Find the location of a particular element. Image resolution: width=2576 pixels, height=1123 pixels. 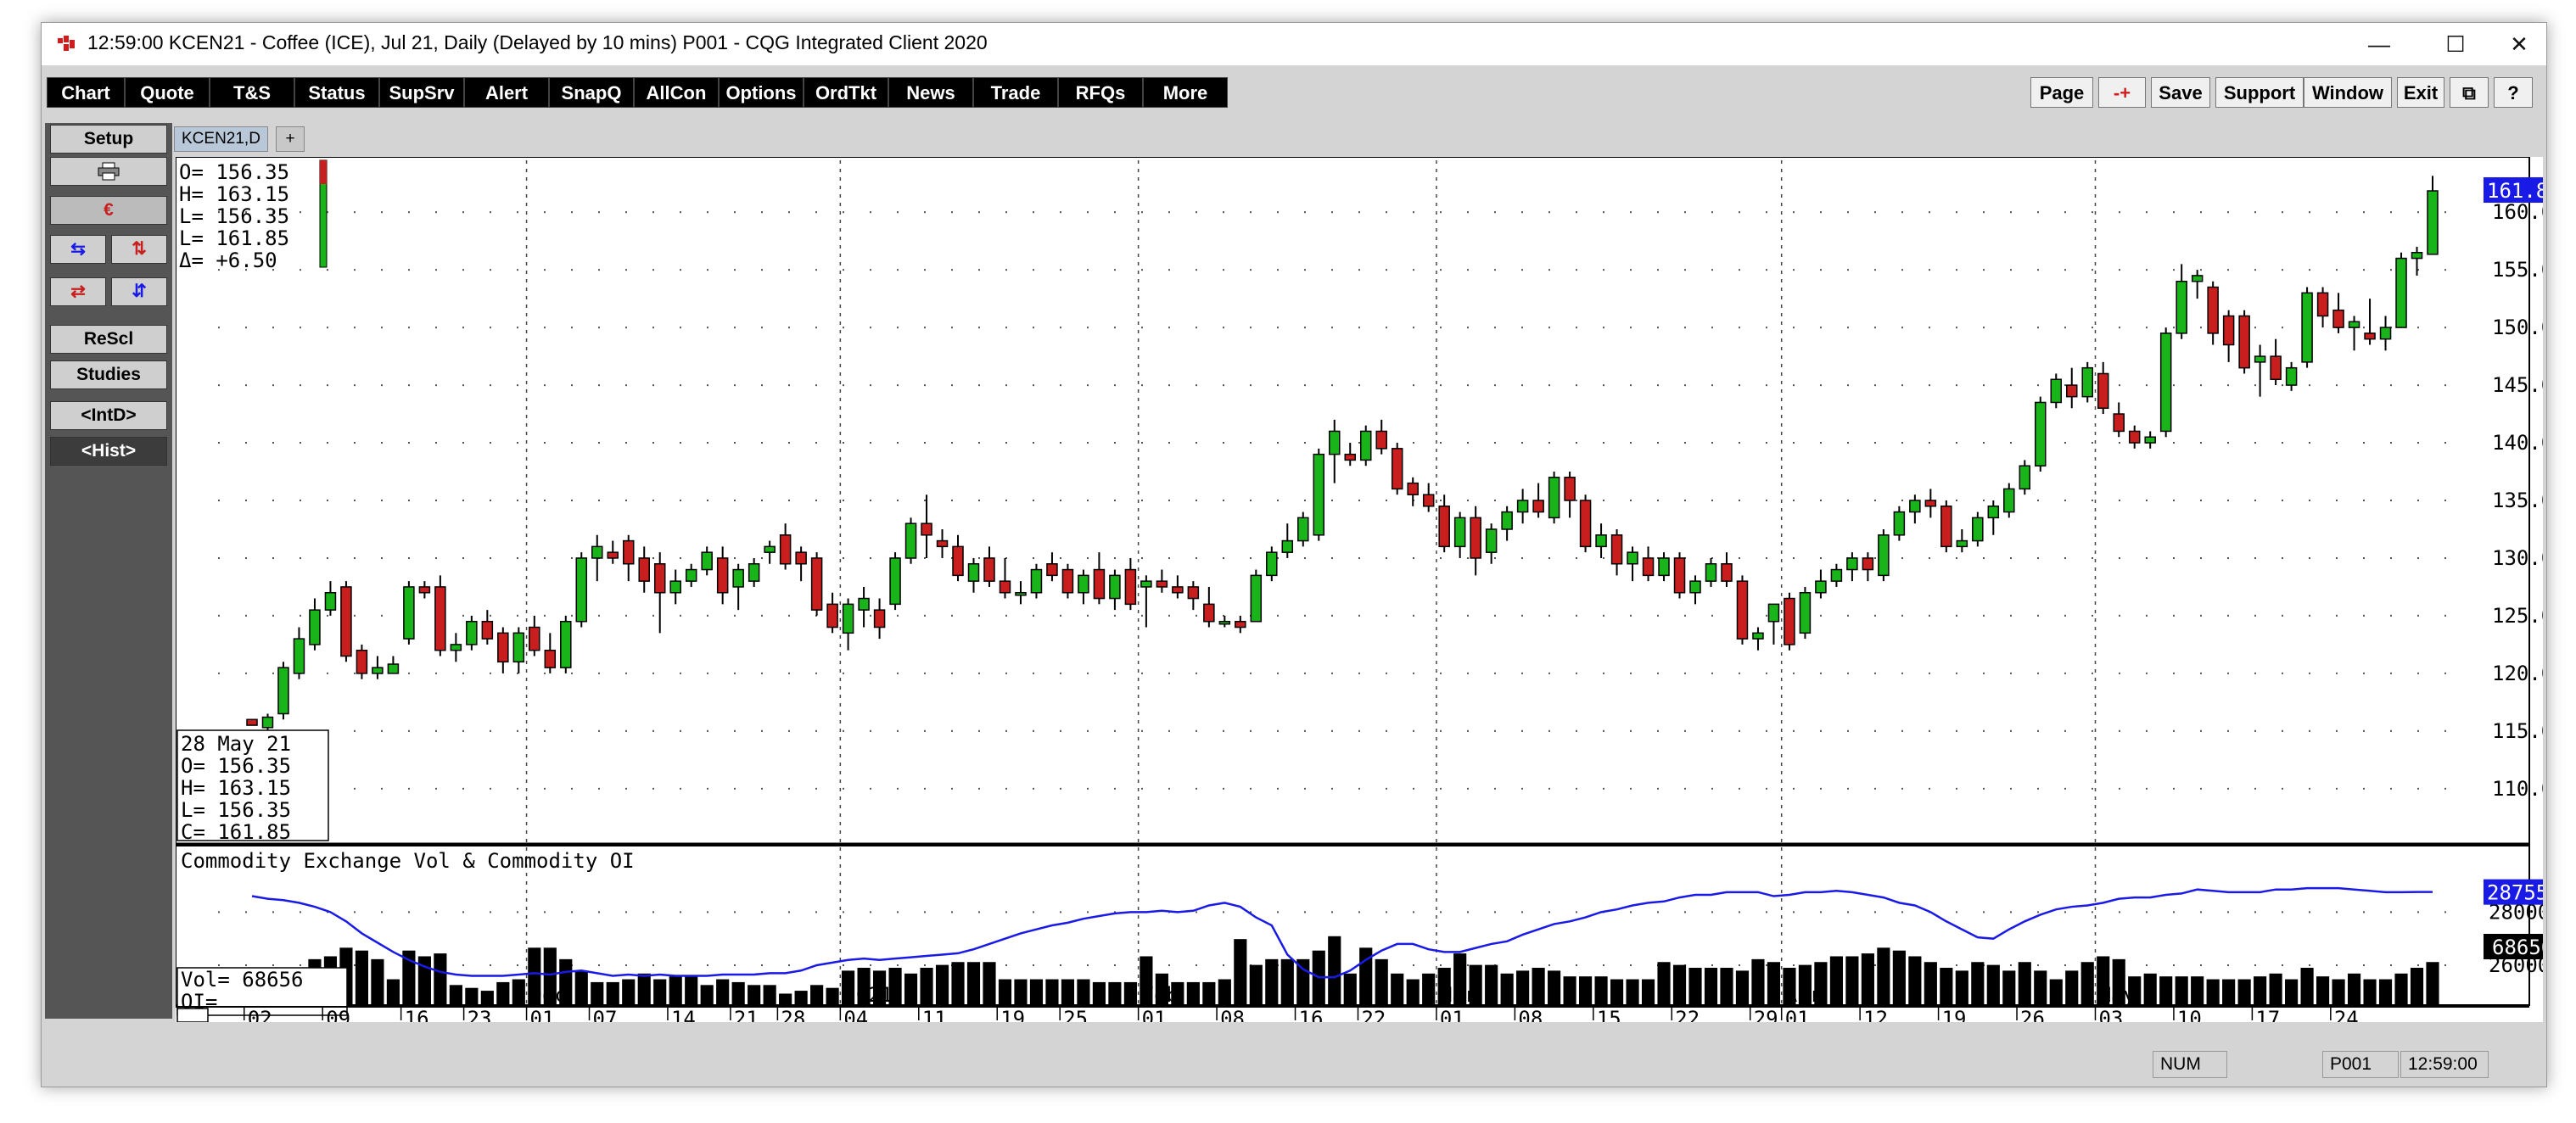

compress-x-button: ⇄ is located at coordinates (78, 291).